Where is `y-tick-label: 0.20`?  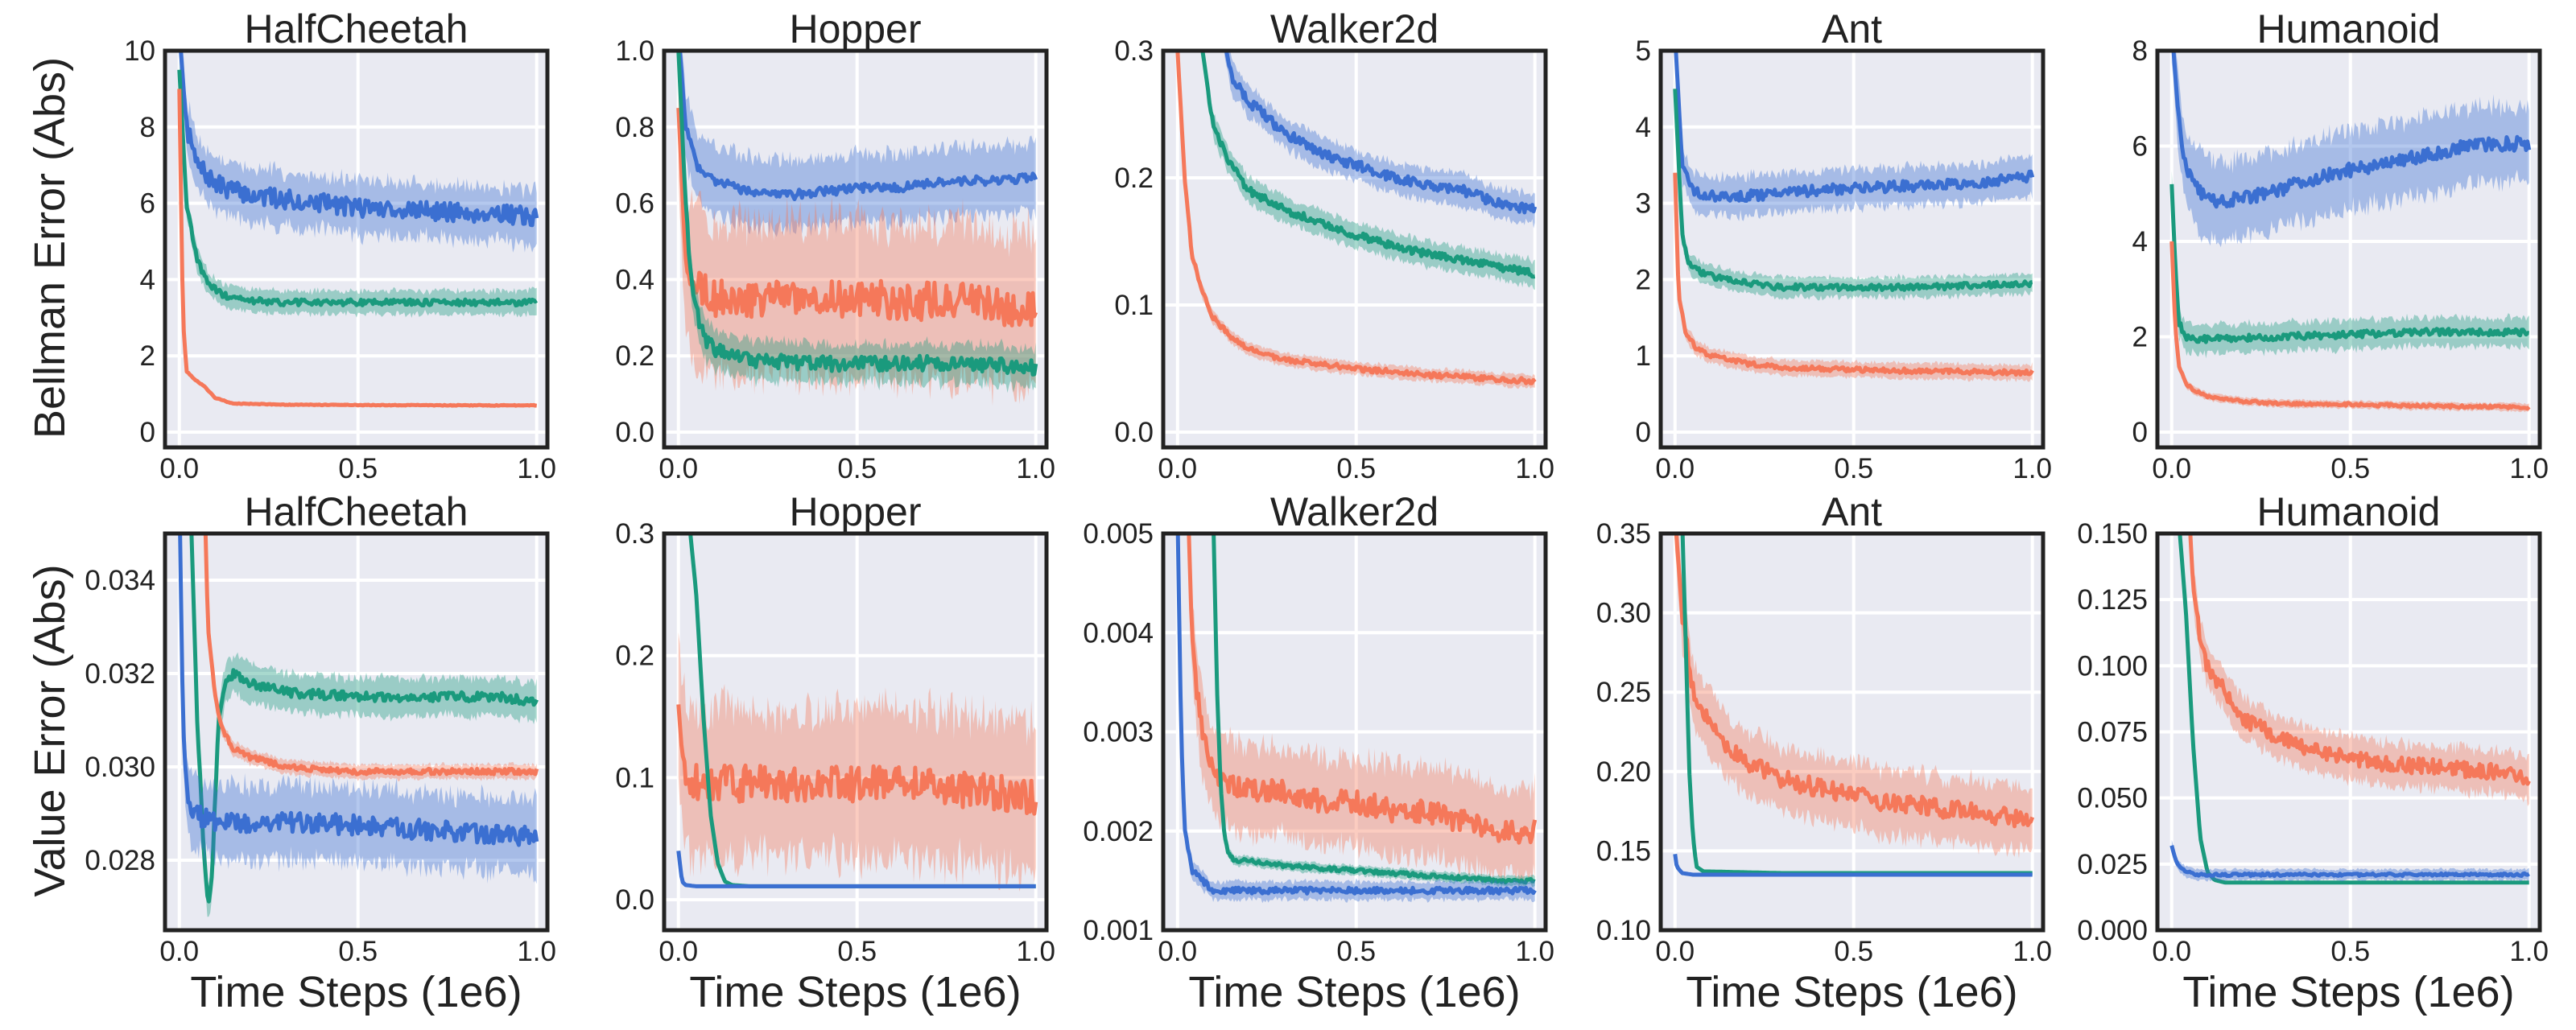 y-tick-label: 0.20 is located at coordinates (1623, 772).